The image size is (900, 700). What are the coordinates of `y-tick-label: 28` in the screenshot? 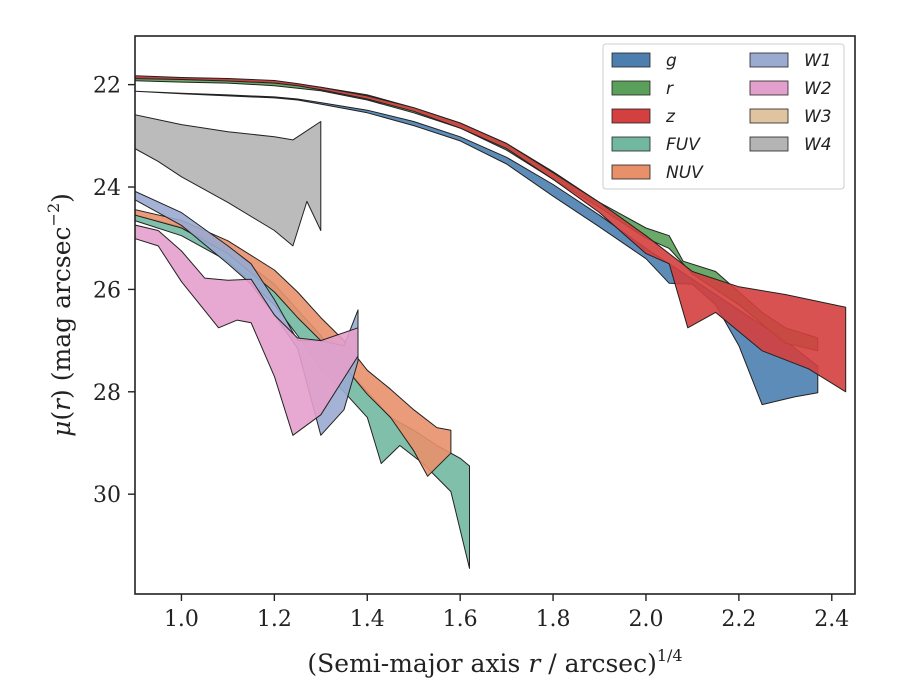 It's located at (107, 393).